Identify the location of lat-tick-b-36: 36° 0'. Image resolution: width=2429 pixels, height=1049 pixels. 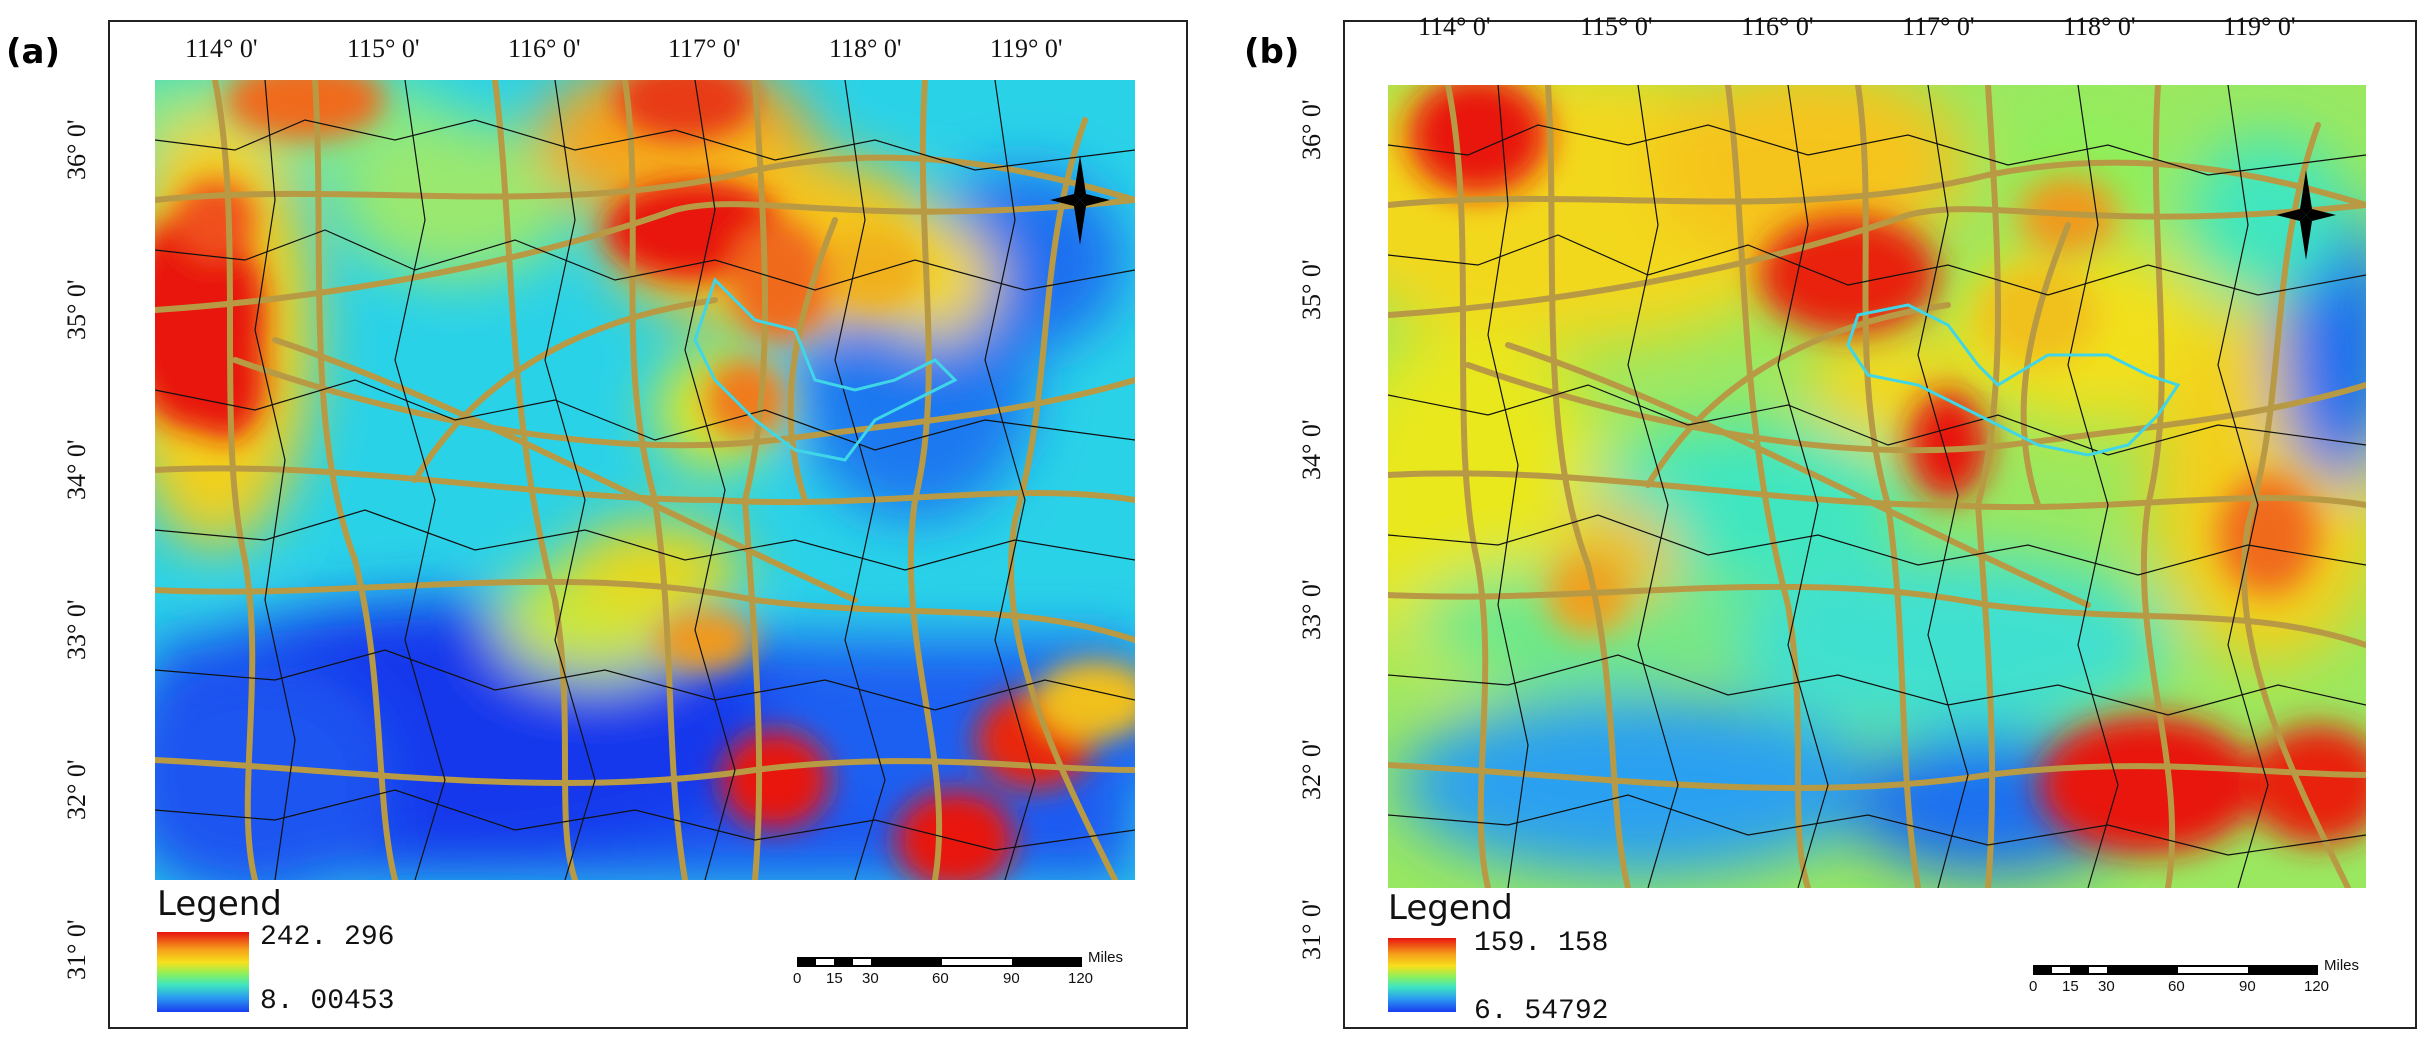
(1311, 129).